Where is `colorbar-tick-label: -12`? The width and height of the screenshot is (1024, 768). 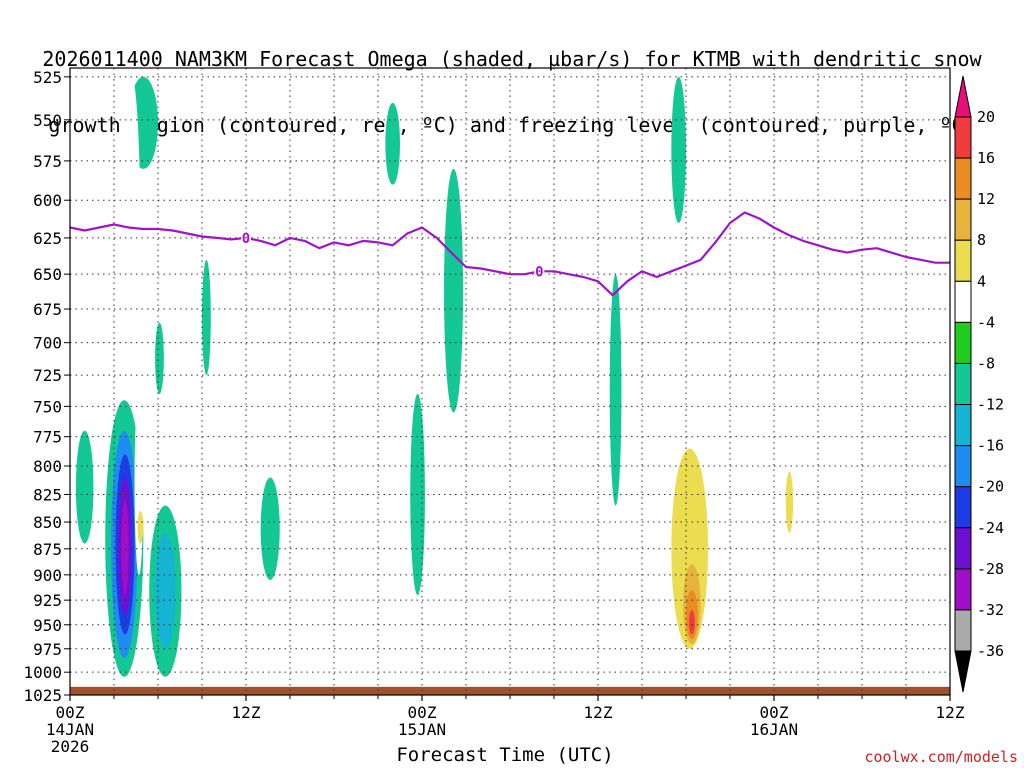
colorbar-tick-label: -12 is located at coordinates (990, 405).